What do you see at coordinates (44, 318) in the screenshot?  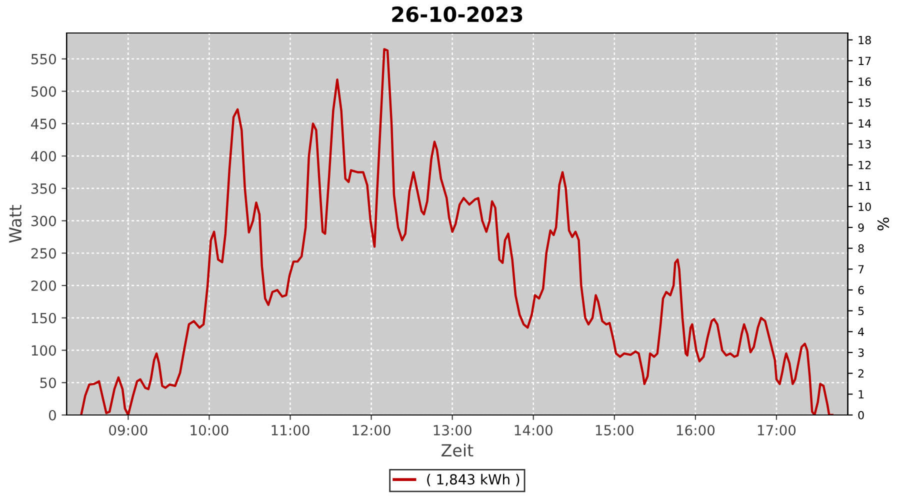 I see `y-tick-label: 150` at bounding box center [44, 318].